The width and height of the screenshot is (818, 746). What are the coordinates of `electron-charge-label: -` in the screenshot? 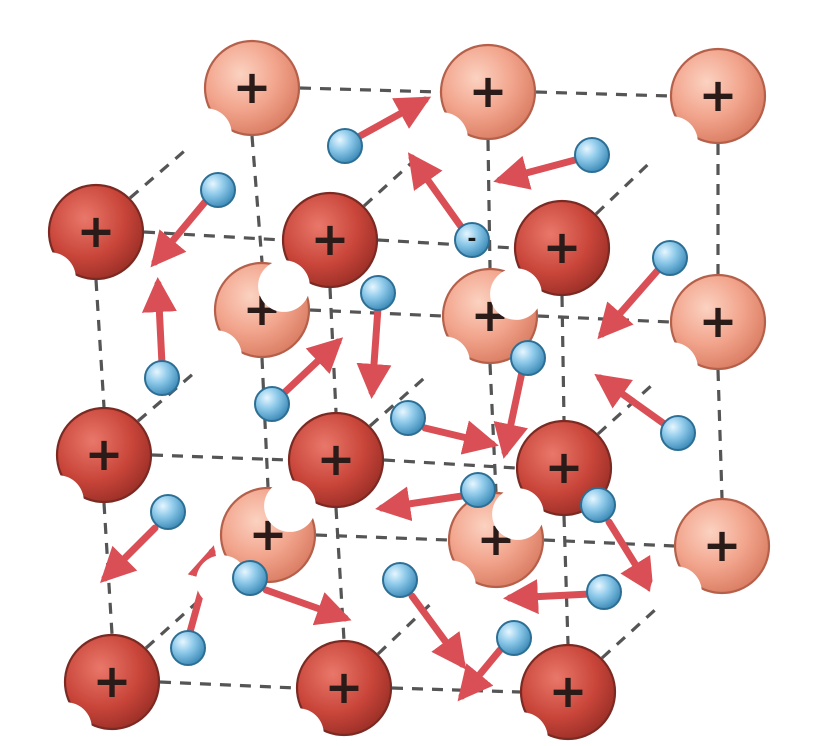 It's located at (471, 239).